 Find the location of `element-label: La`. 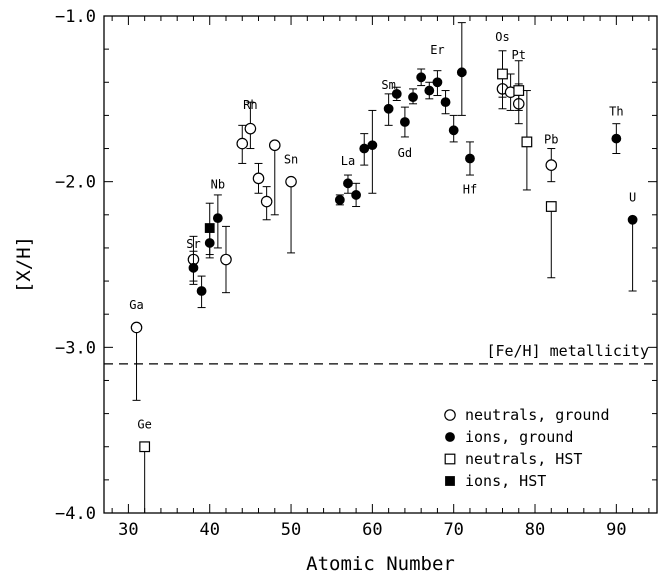

element-label: La is located at coordinates (348, 161).